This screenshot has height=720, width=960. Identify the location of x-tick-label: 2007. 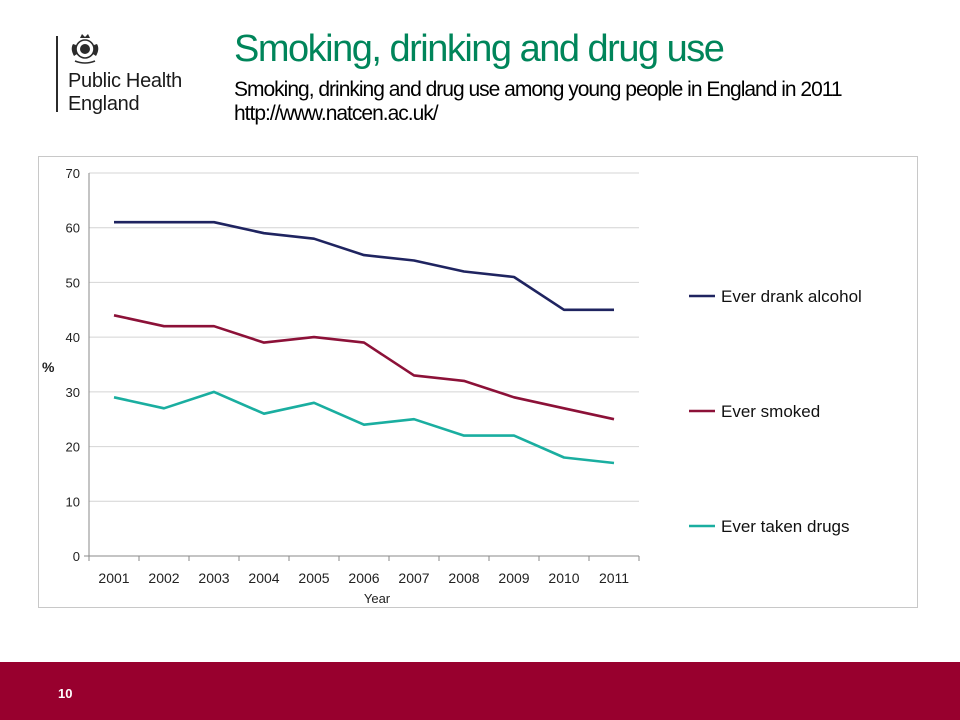
(413, 578).